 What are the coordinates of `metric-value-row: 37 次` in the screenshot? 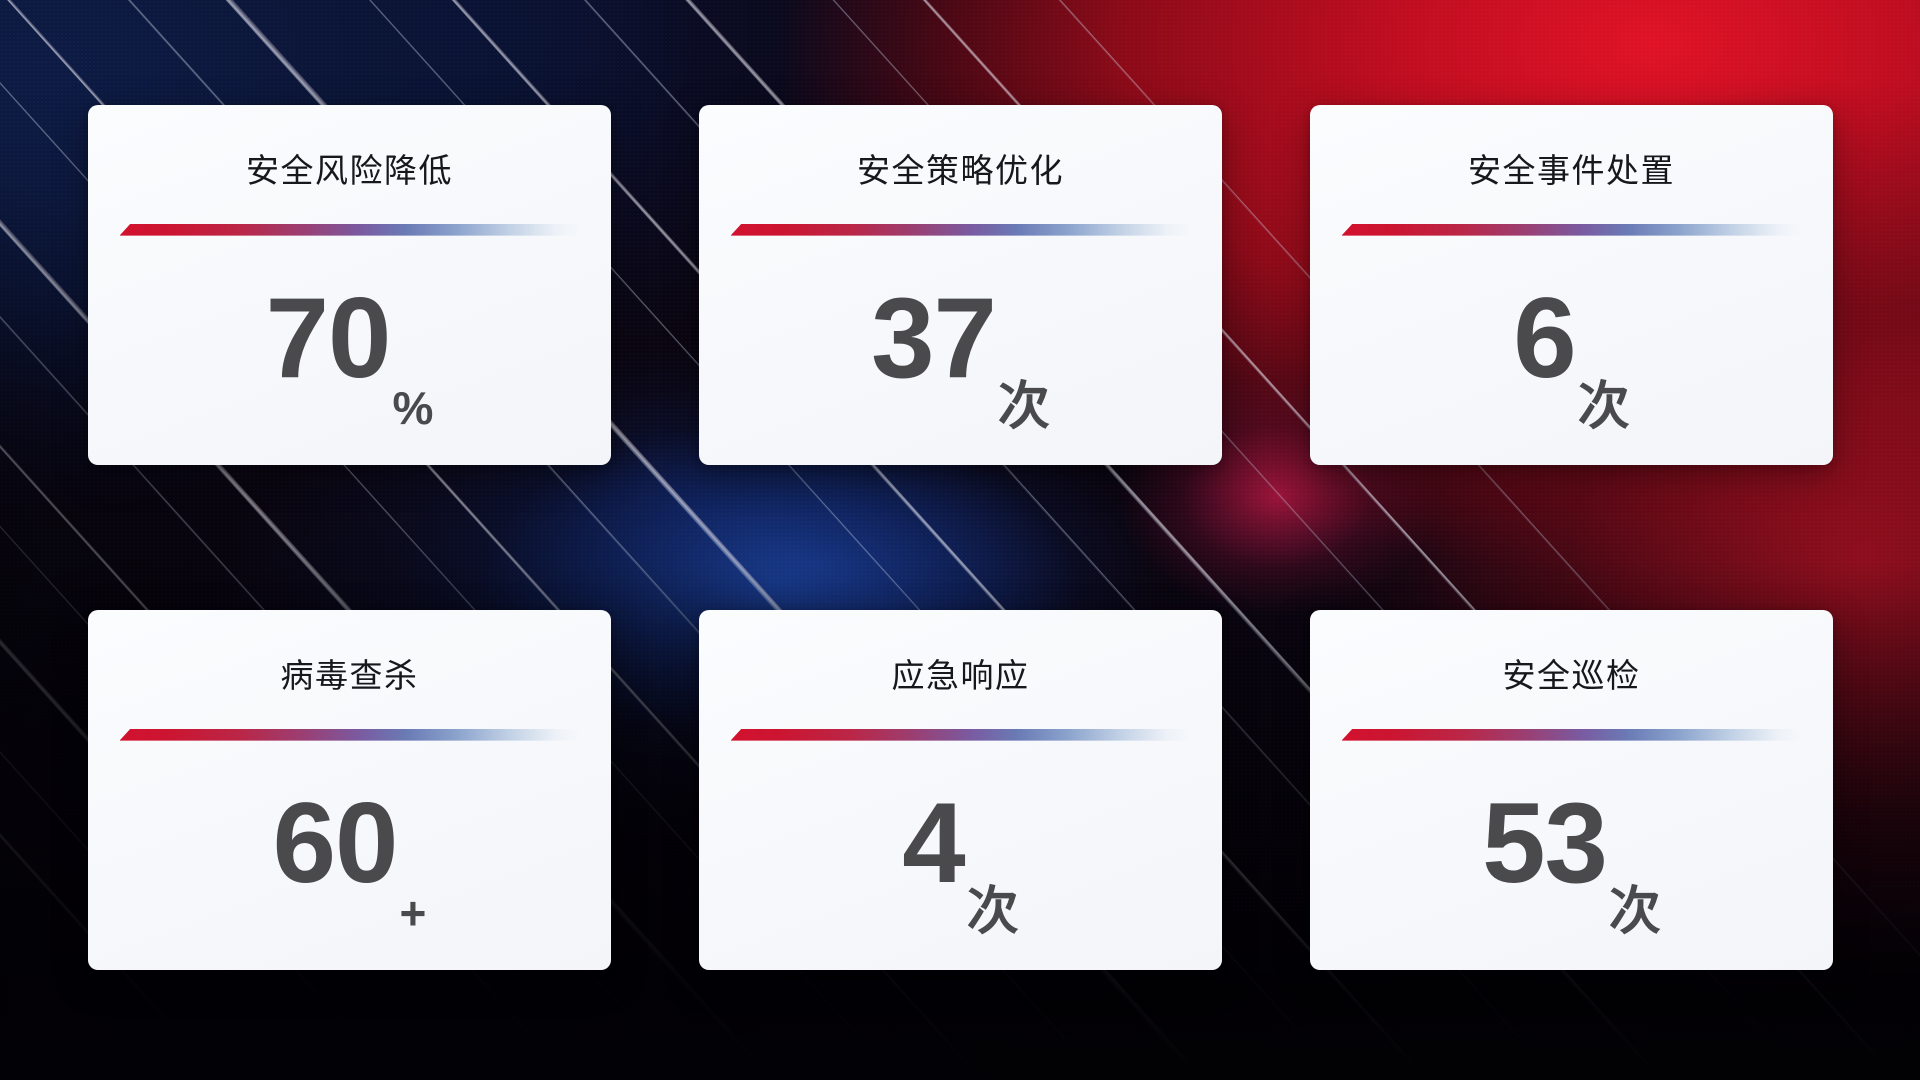 It's located at (960, 350).